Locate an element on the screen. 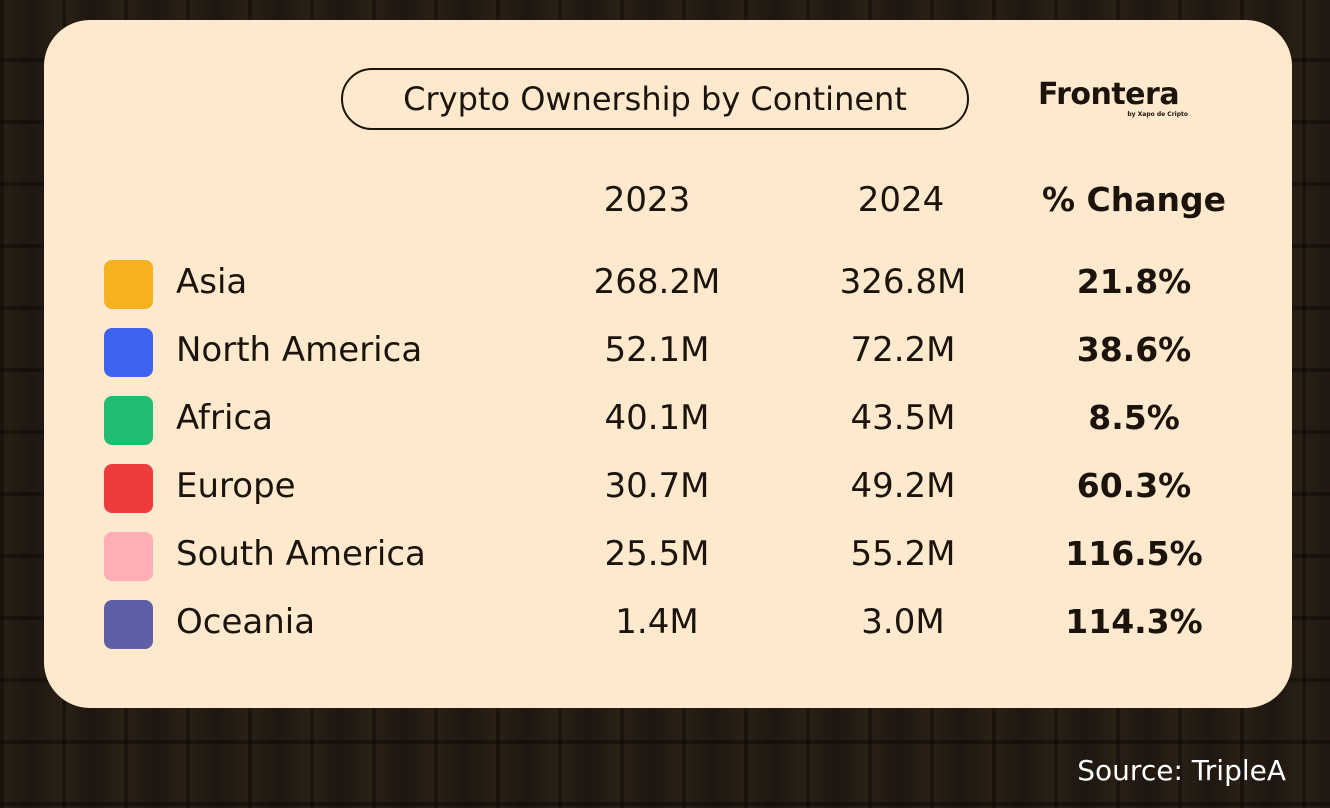  value-2023: 268.2M is located at coordinates (657, 282).